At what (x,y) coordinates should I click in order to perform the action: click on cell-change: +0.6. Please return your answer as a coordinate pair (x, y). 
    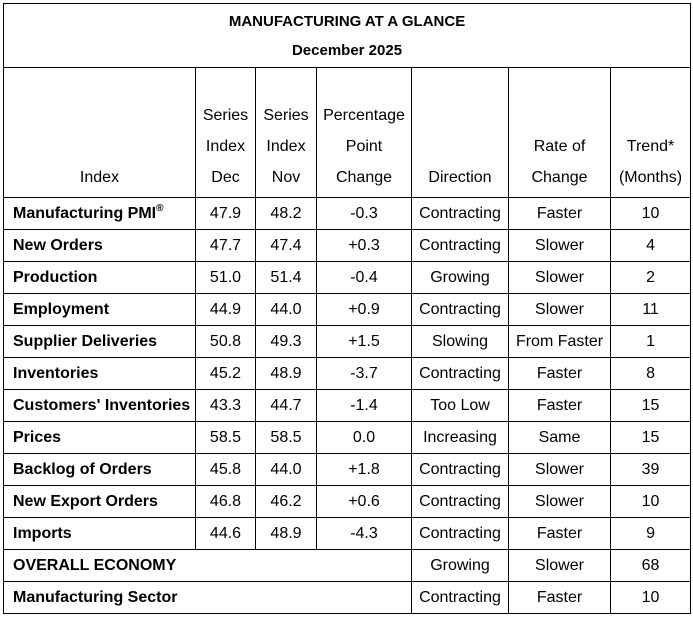
    Looking at the image, I should click on (364, 501).